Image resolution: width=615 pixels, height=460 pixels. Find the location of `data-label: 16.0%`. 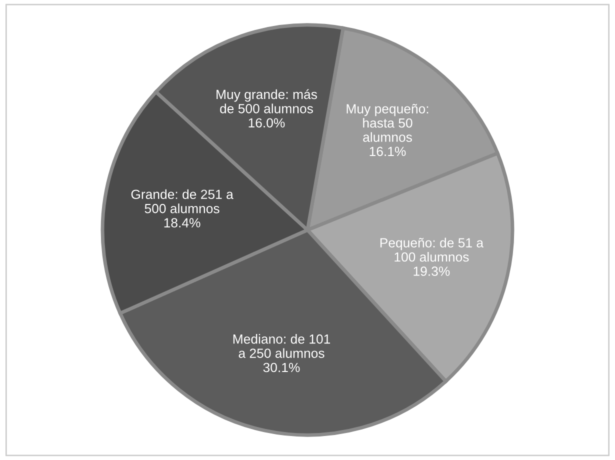

data-label: 16.0% is located at coordinates (266, 123).